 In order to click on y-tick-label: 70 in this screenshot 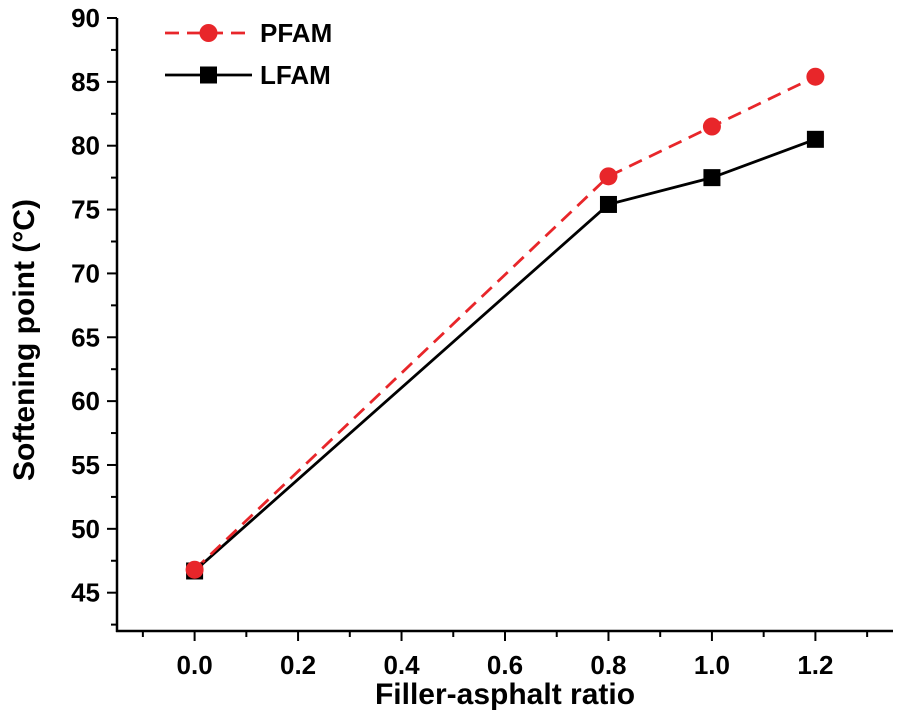, I will do `click(85, 273)`.